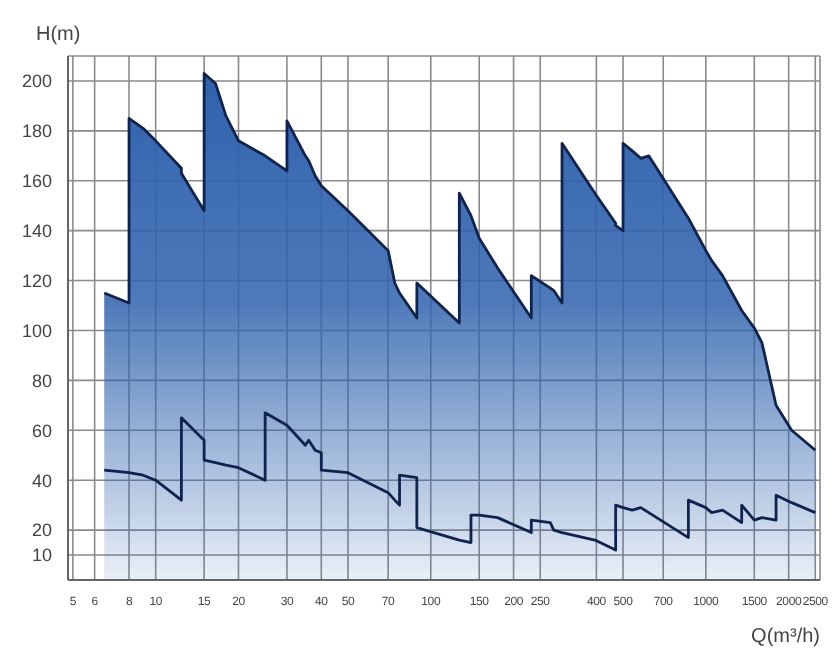  Describe the element at coordinates (36, 181) in the screenshot. I see `y-tick-label: 160` at that location.